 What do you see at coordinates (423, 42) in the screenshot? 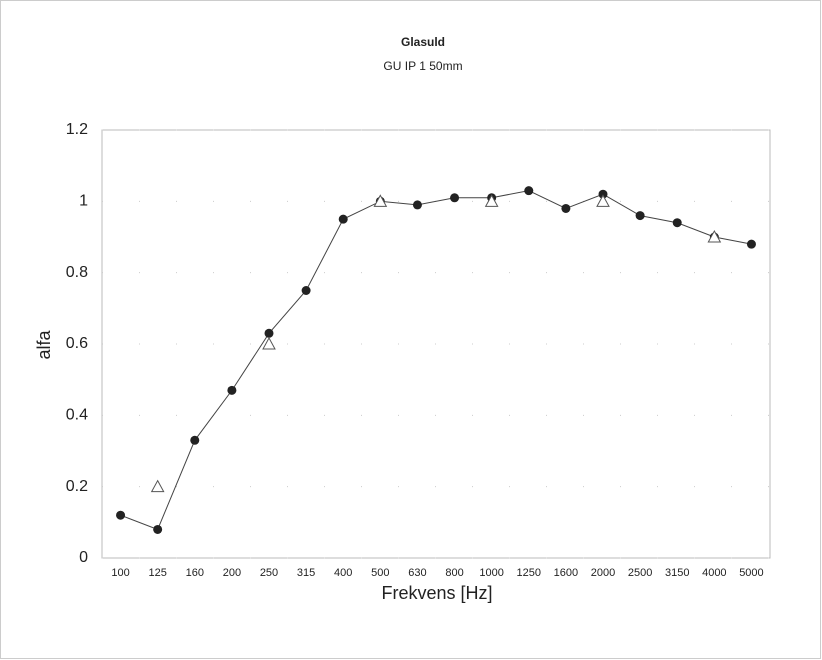
I see `chart-title: Glasuld` at bounding box center [423, 42].